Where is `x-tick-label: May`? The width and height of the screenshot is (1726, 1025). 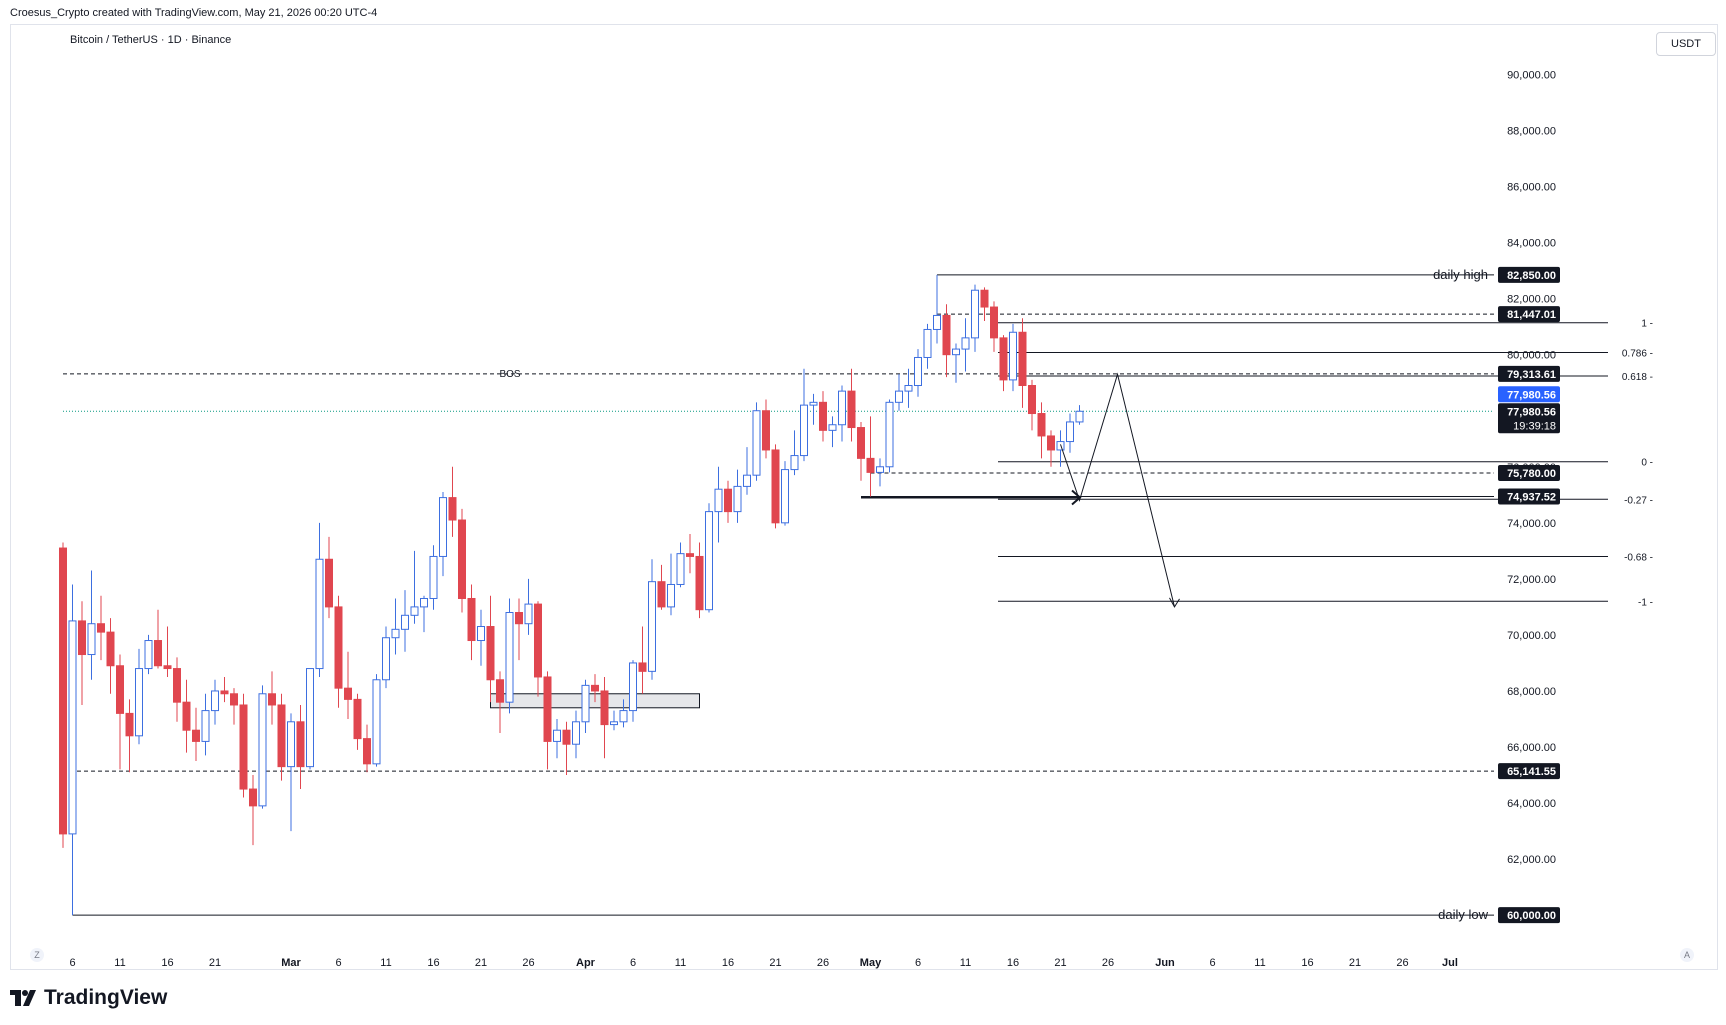
x-tick-label: May is located at coordinates (871, 963).